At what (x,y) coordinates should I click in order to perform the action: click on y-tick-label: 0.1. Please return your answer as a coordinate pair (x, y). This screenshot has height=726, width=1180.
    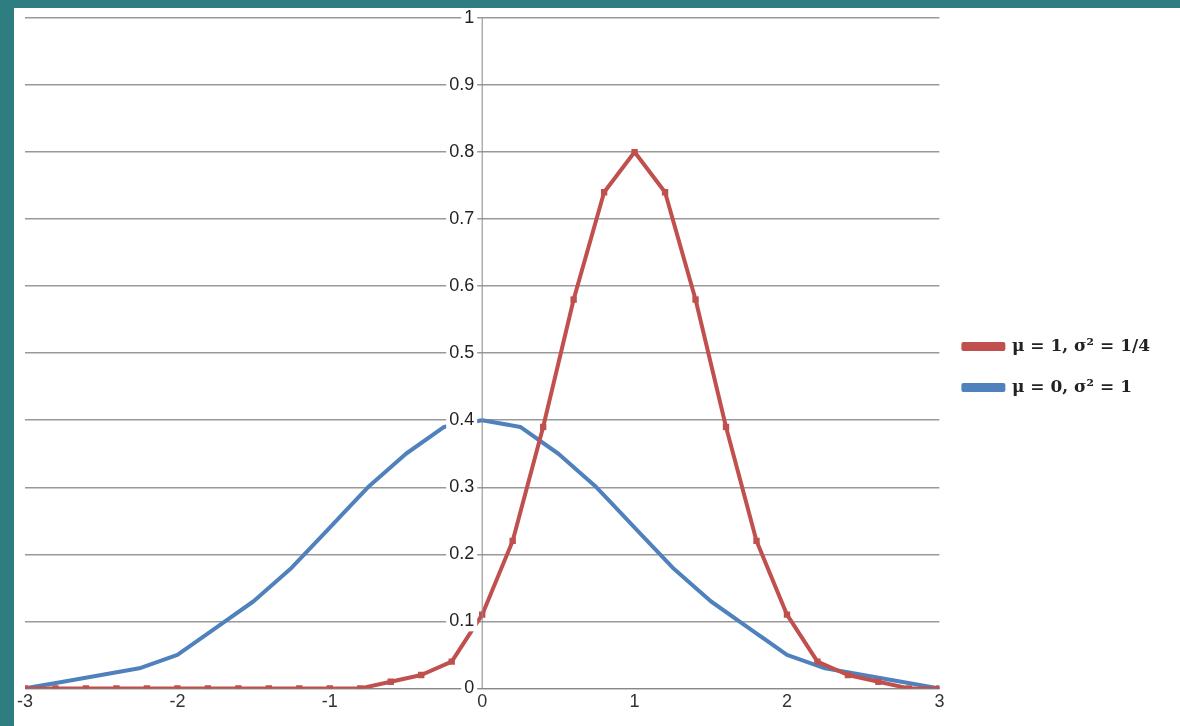
    Looking at the image, I should click on (462, 620).